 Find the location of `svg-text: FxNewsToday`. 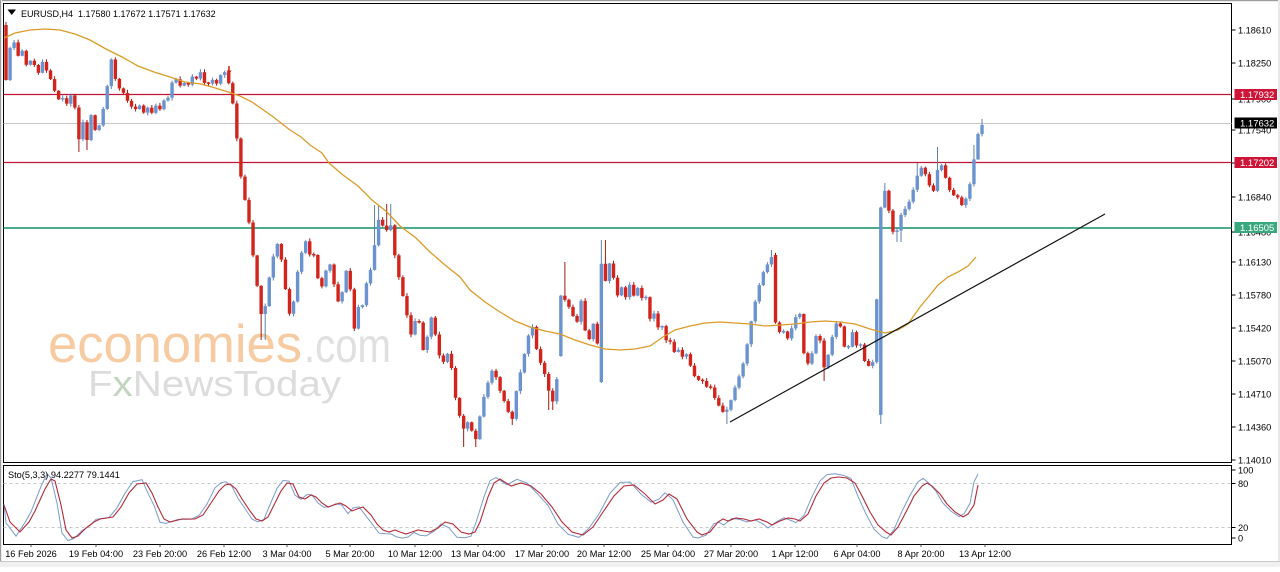

svg-text: FxNewsToday is located at coordinates (215, 383).